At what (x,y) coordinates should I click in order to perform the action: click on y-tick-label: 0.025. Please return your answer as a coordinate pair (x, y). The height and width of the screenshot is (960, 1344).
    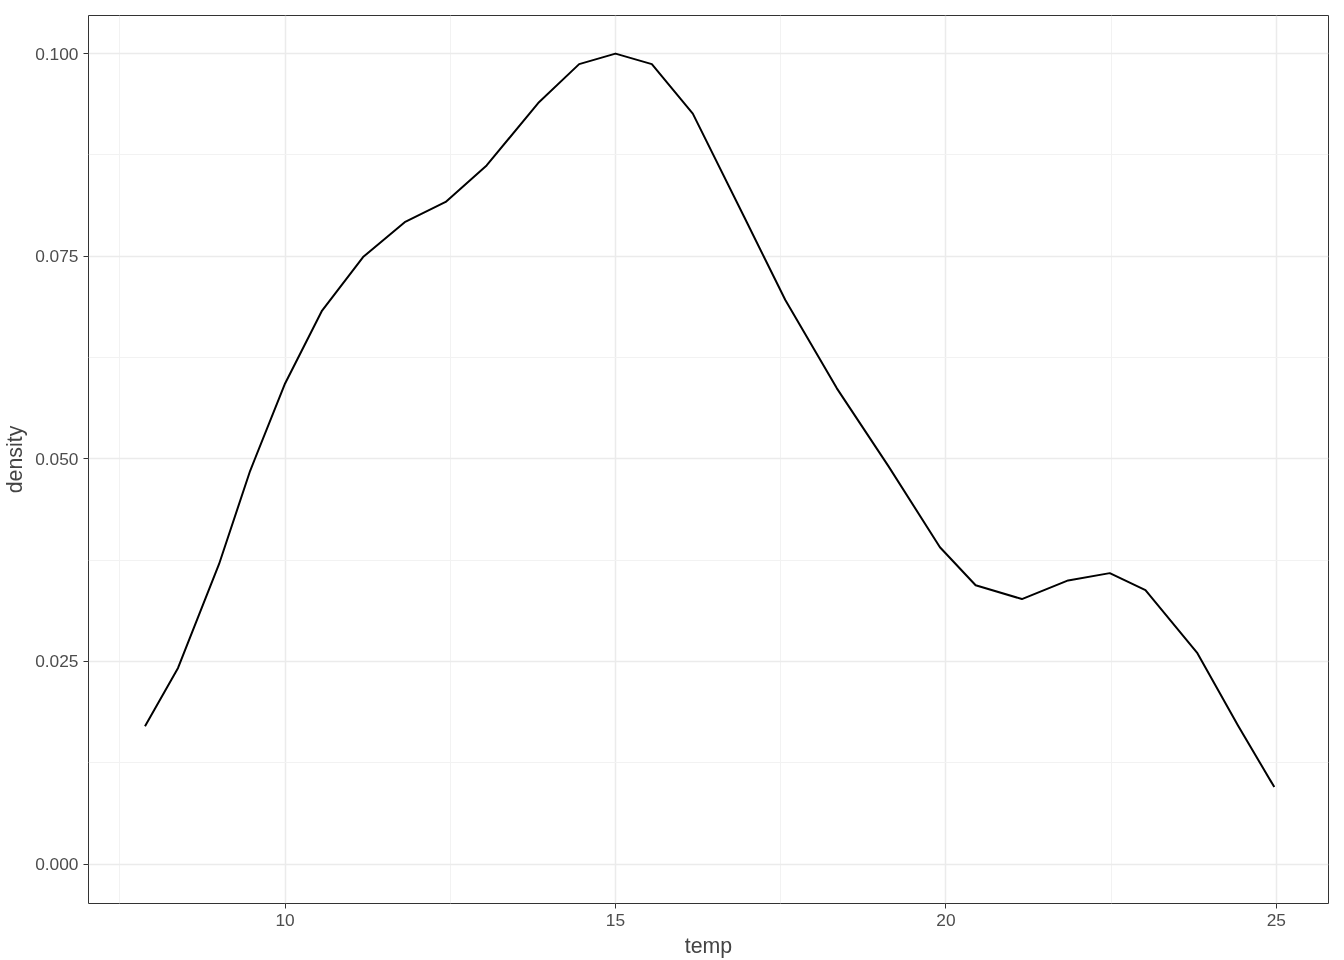
    Looking at the image, I should click on (57, 661).